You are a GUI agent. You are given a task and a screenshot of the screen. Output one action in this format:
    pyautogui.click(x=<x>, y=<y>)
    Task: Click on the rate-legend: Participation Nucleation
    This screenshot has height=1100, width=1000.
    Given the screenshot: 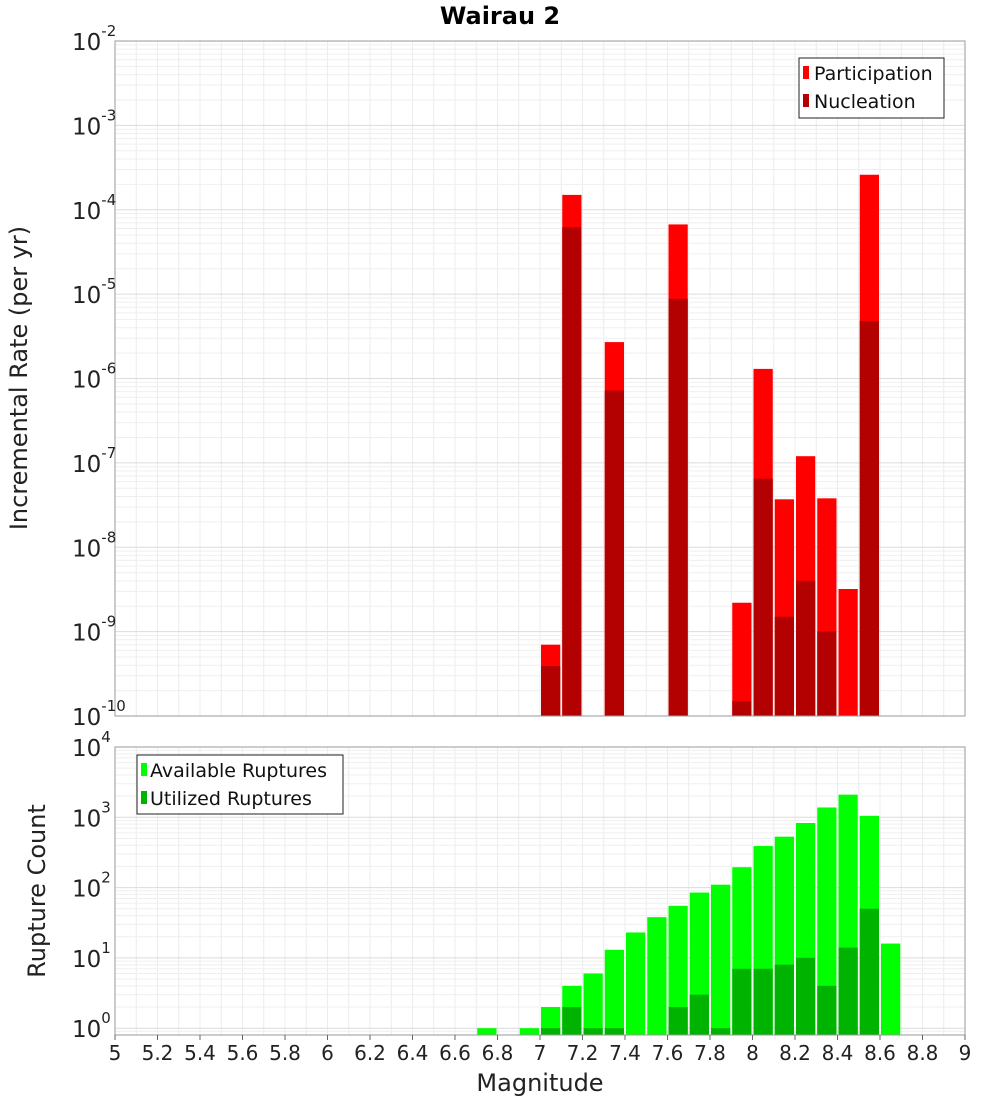 What is the action you would take?
    pyautogui.click(x=871, y=88)
    